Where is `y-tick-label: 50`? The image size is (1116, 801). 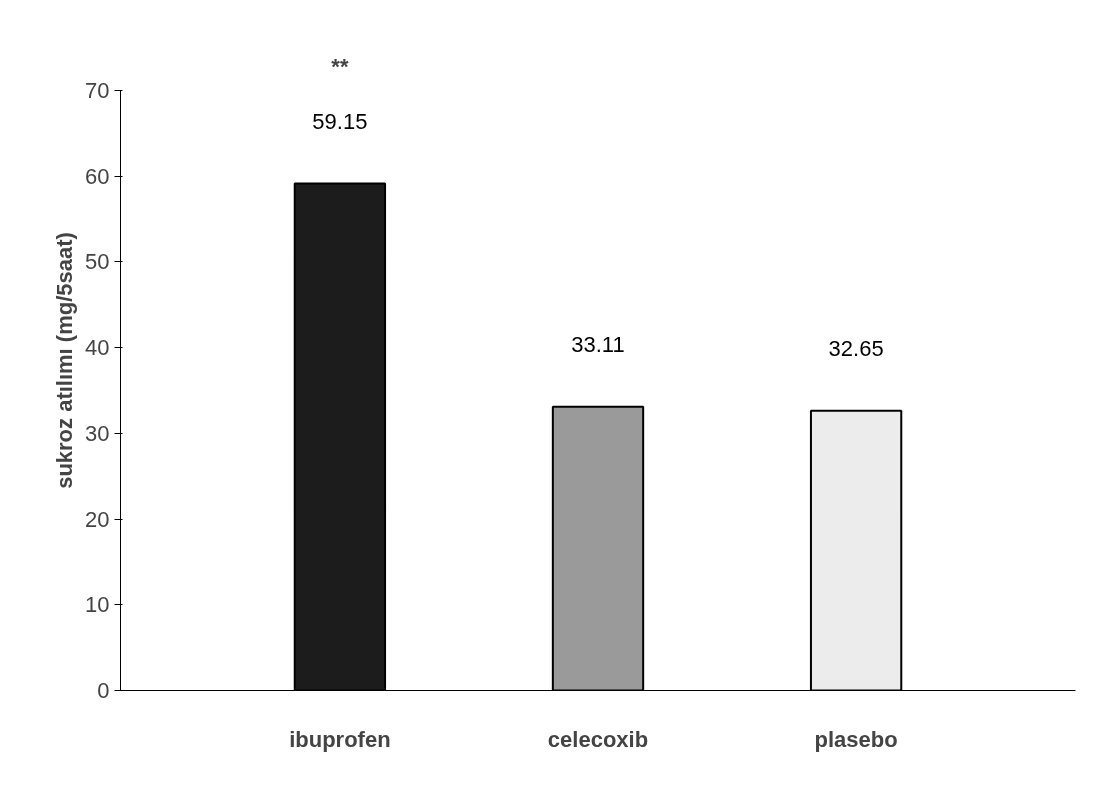
y-tick-label: 50 is located at coordinates (97, 262).